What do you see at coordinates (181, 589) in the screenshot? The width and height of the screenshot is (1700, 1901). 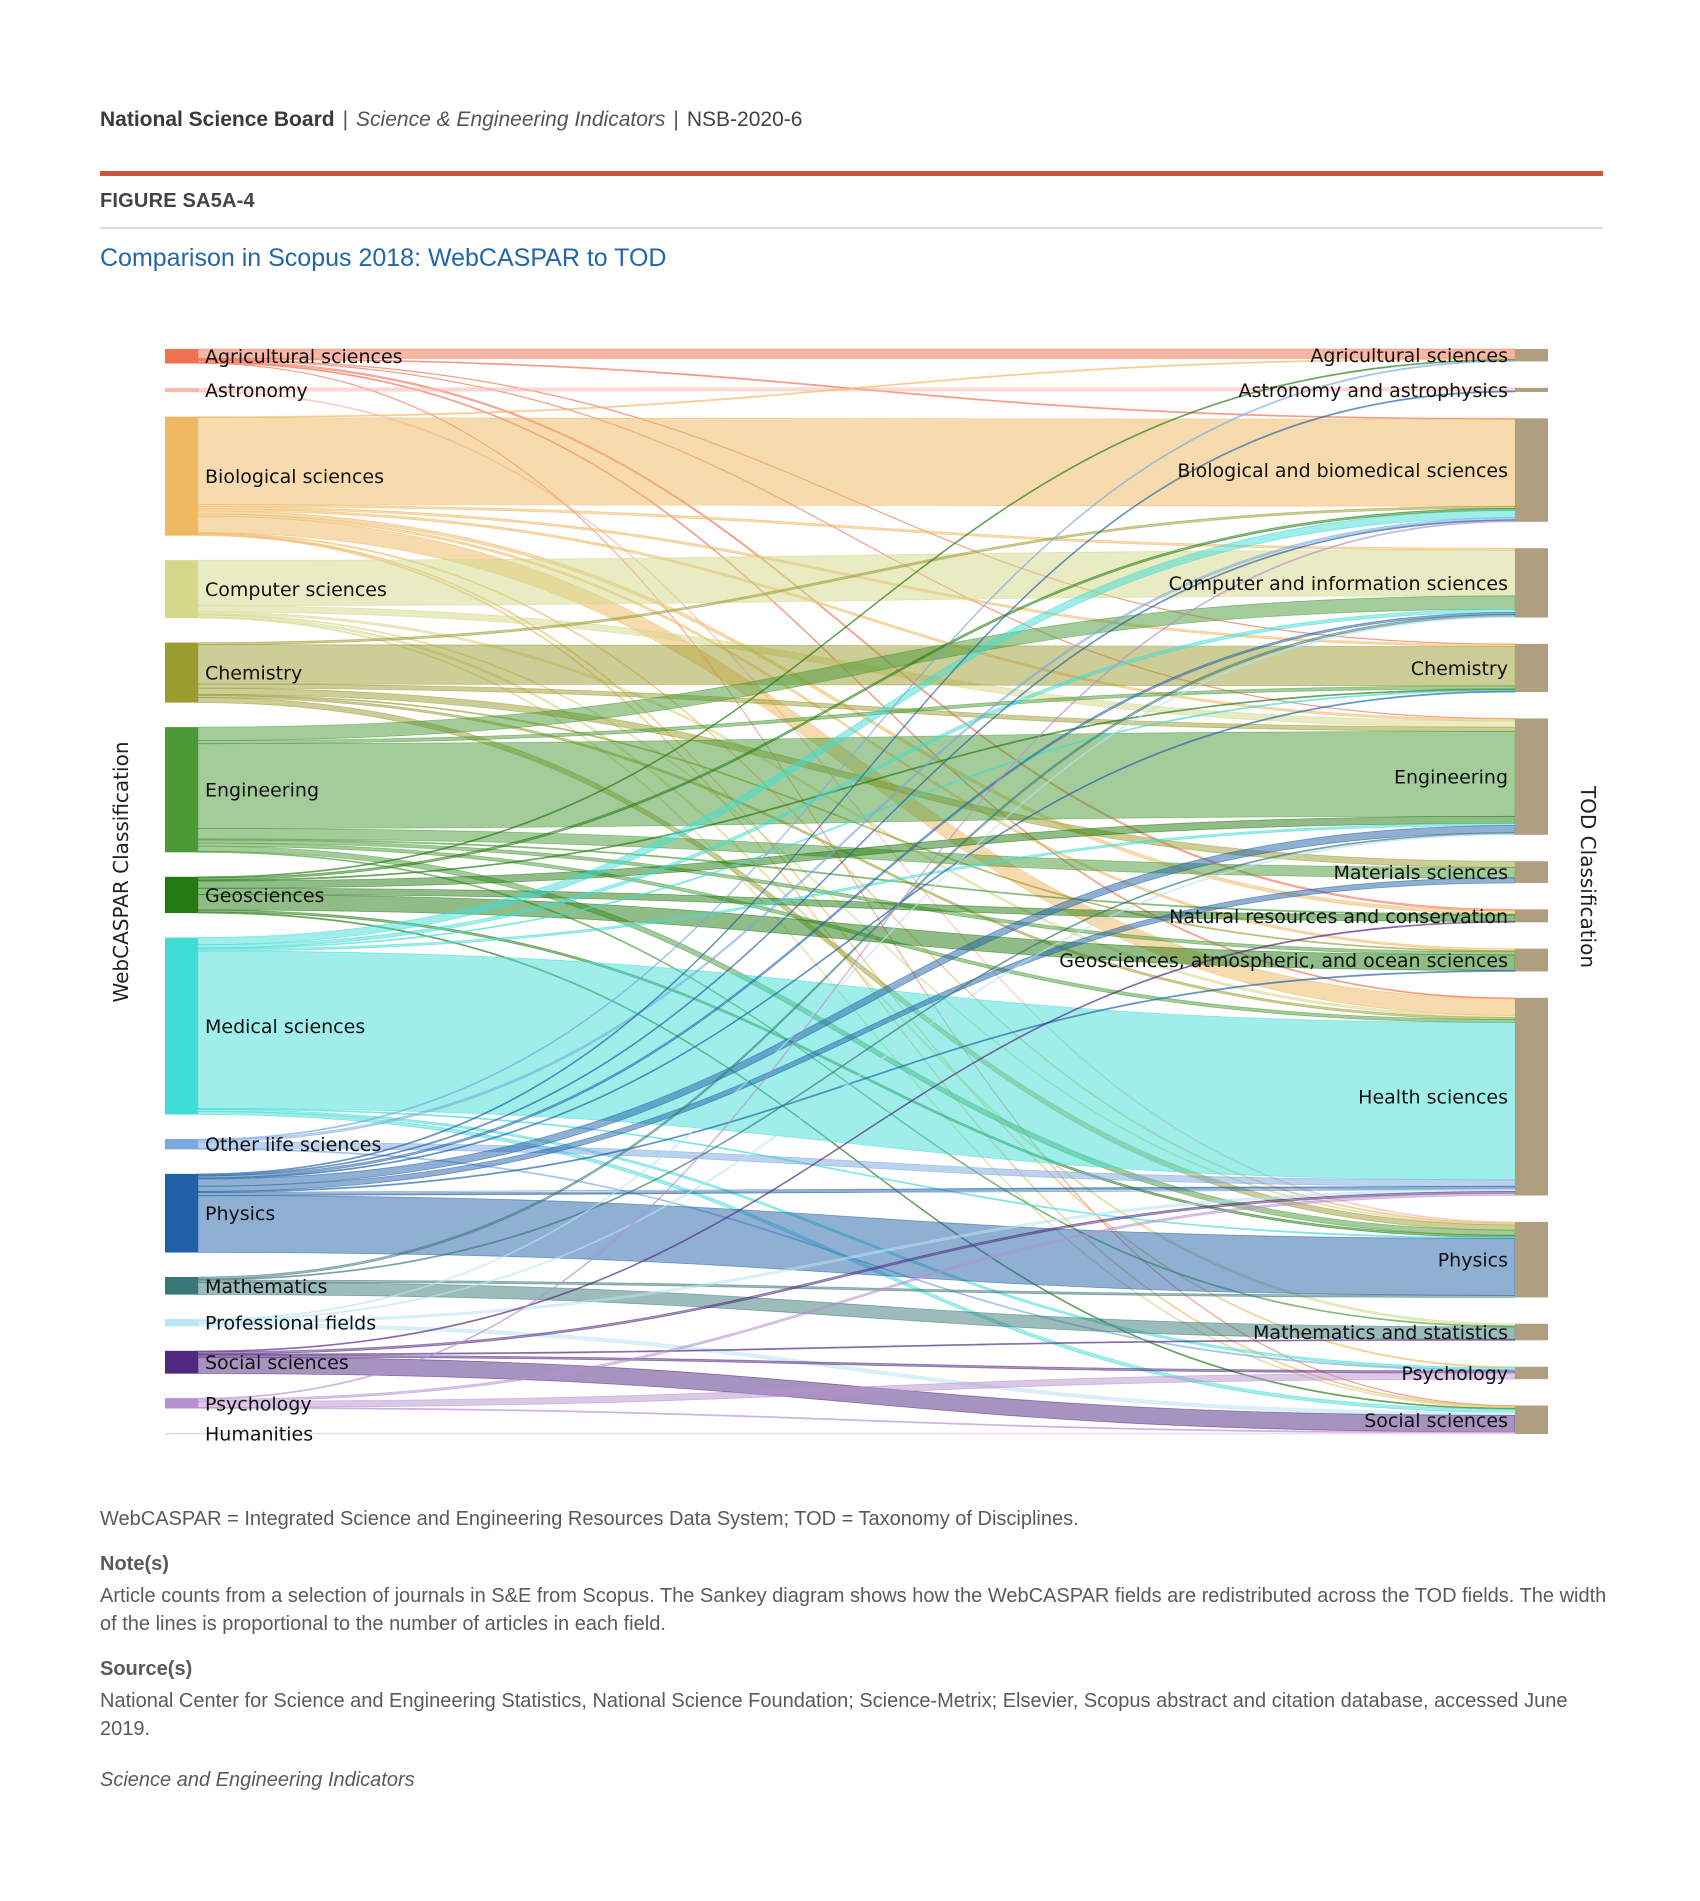 I see `source-node-computer-sciences` at bounding box center [181, 589].